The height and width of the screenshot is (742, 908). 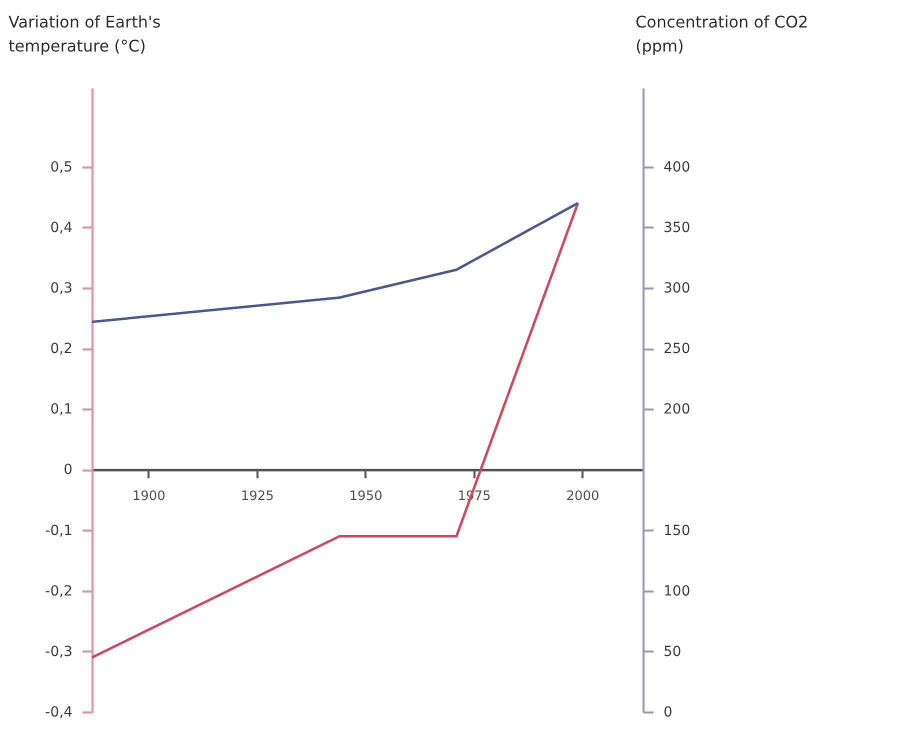 What do you see at coordinates (365, 496) in the screenshot?
I see `x-tick-label: 1950` at bounding box center [365, 496].